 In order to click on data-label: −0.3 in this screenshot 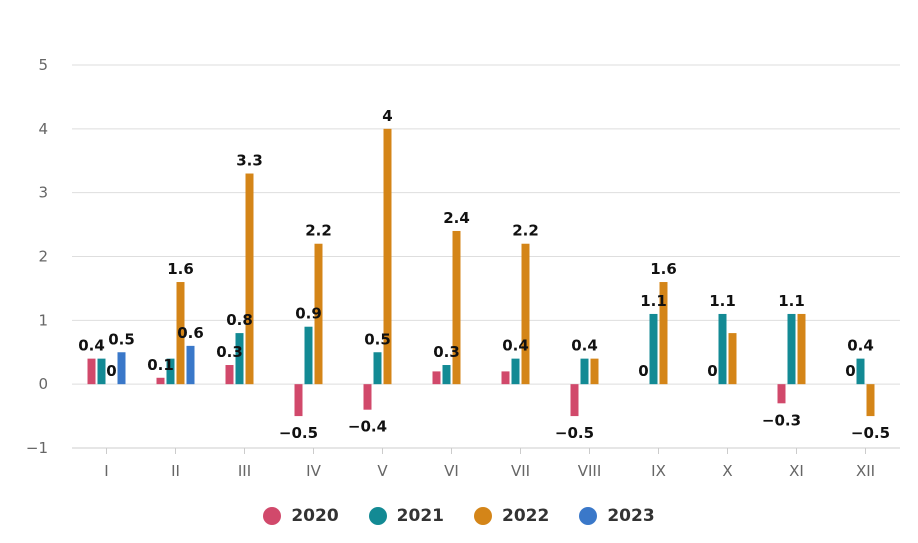, I will do `click(781, 420)`.